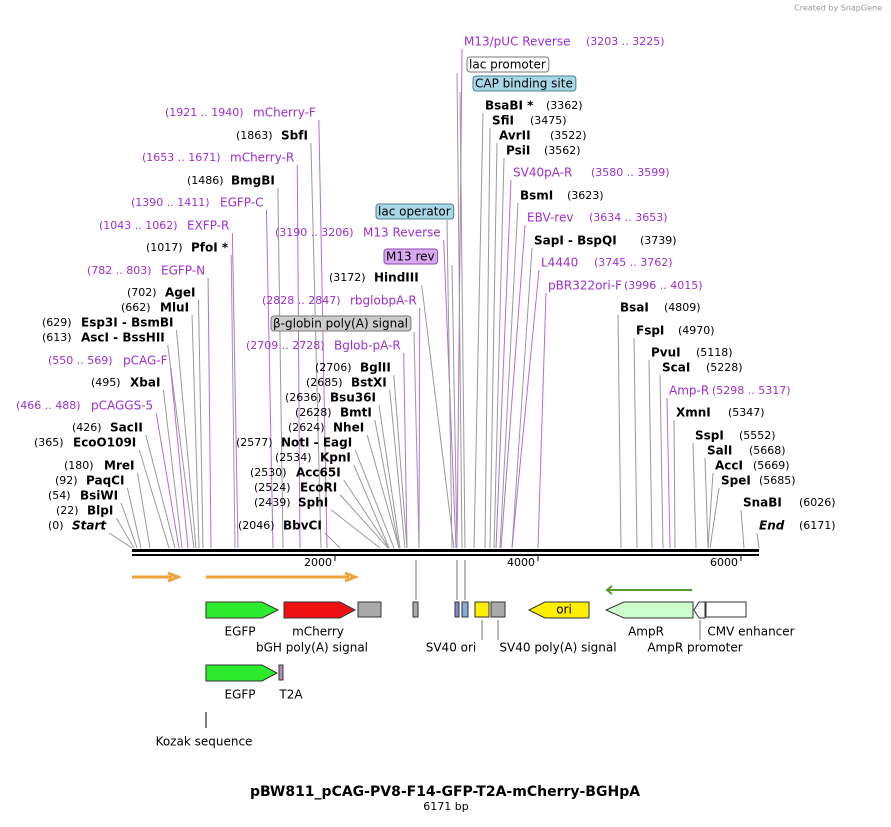 Image resolution: width=891 pixels, height=827 pixels. I want to click on site-name: M13 Reverse, so click(402, 233).